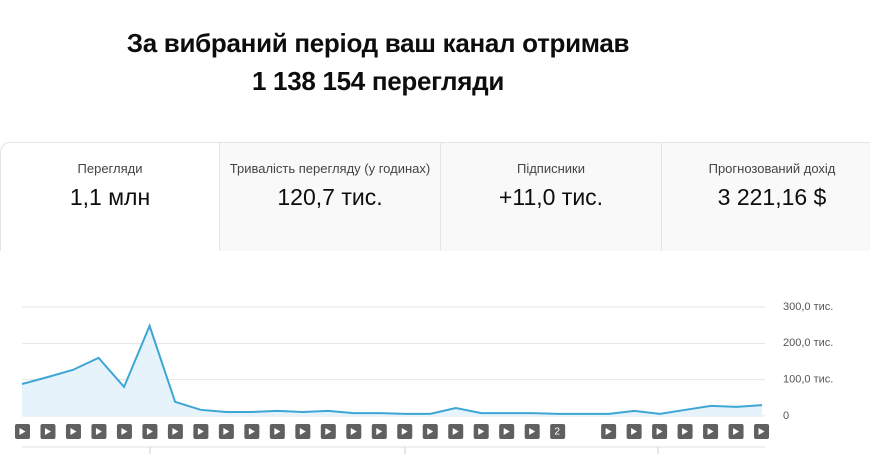  Describe the element at coordinates (550, 168) in the screenshot. I see `tab-label: Підписники` at that location.